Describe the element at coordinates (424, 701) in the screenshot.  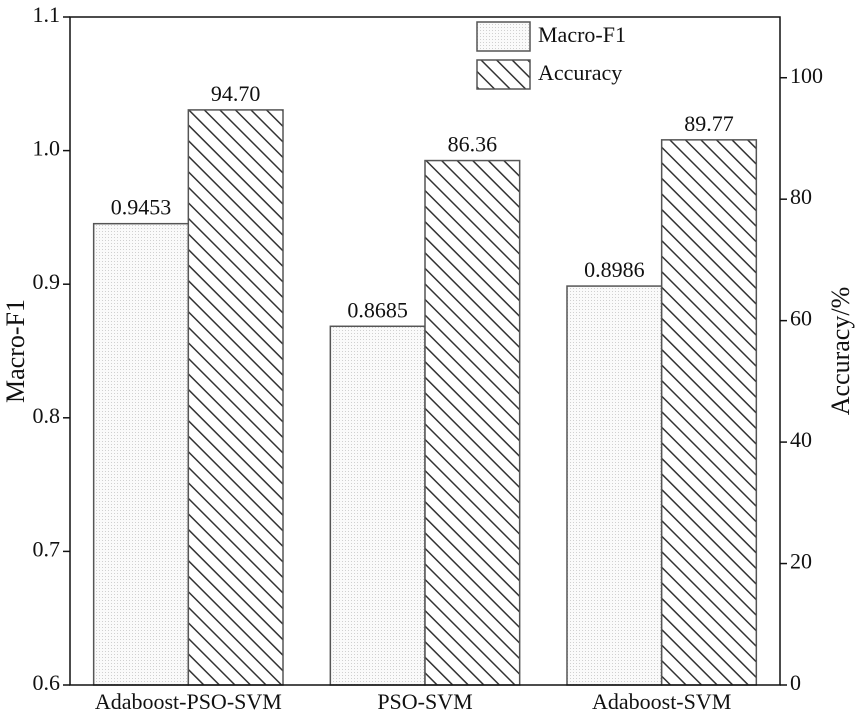
I see `x-tick-label: PSO-SVM` at that location.